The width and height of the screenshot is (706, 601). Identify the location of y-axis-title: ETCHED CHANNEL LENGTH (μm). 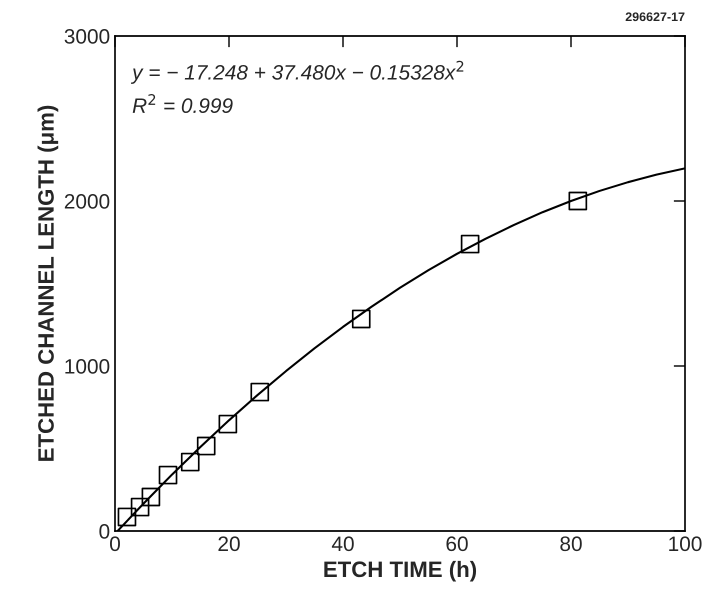
(48, 283).